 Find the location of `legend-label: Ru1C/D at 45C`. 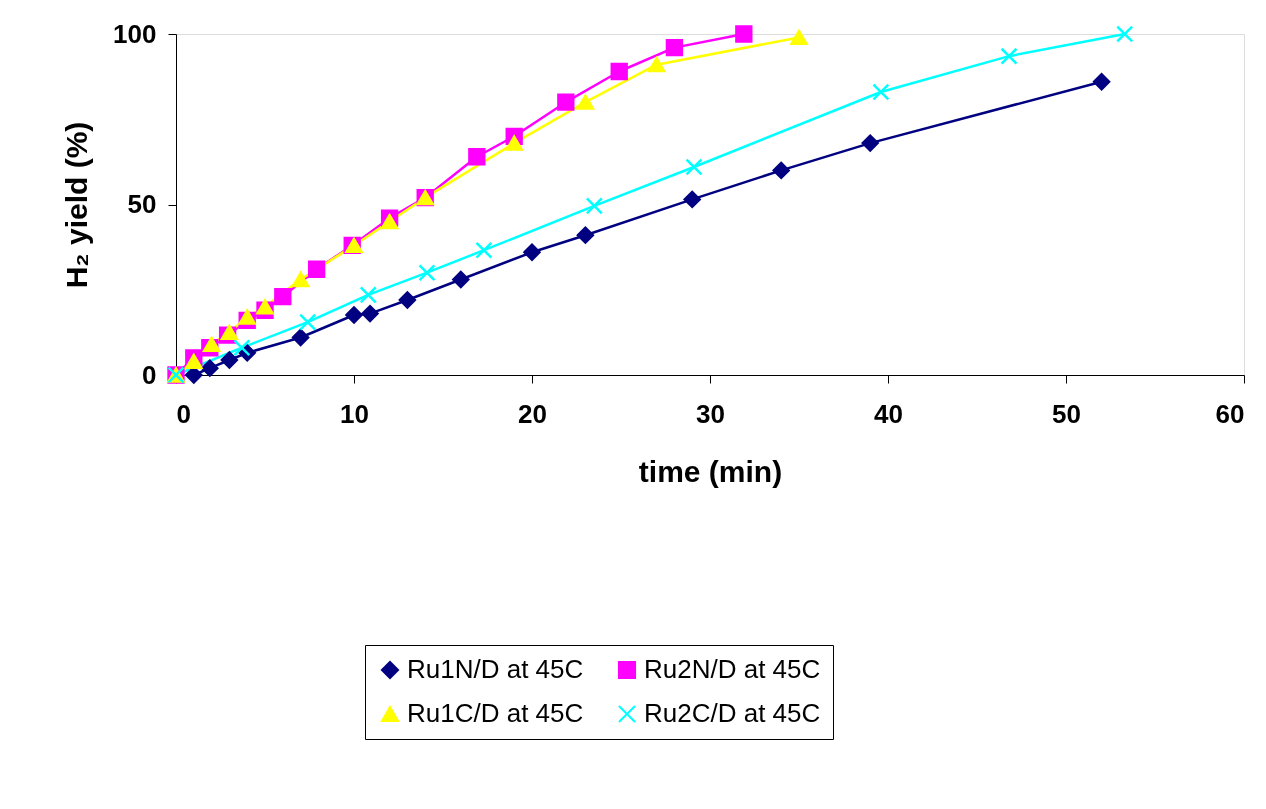

legend-label: Ru1C/D at 45C is located at coordinates (495, 713).